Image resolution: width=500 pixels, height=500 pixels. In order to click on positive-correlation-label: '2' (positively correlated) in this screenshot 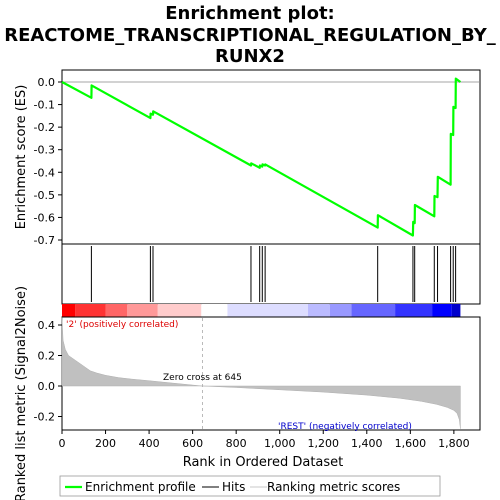, I will do `click(122, 325)`.